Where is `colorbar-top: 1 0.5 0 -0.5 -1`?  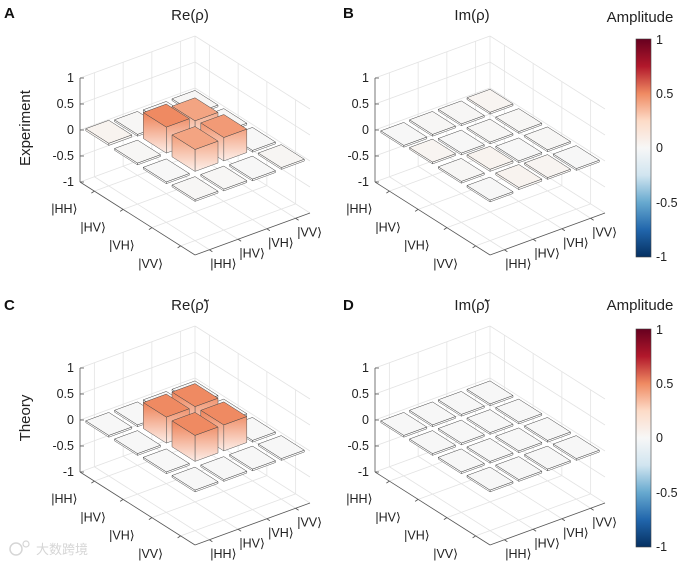
colorbar-top: 1 0.5 0 -0.5 -1 is located at coordinates (656, 148).